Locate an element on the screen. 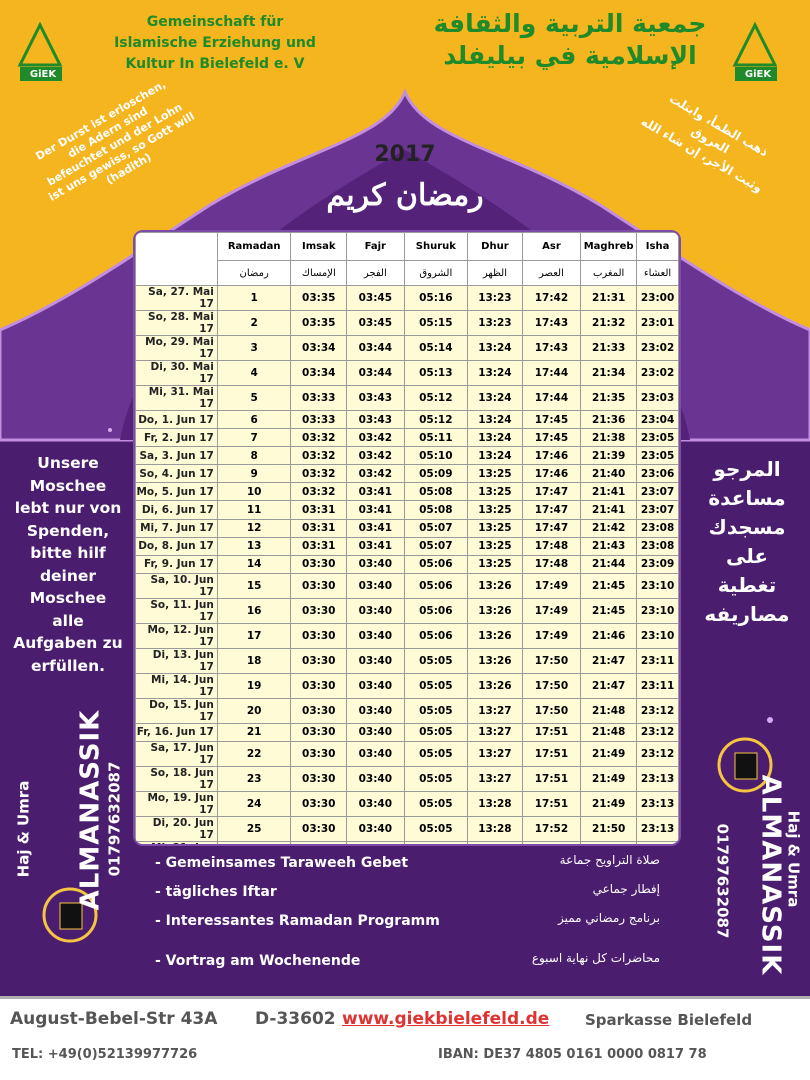  time-cell: 23:12 is located at coordinates (657, 710).